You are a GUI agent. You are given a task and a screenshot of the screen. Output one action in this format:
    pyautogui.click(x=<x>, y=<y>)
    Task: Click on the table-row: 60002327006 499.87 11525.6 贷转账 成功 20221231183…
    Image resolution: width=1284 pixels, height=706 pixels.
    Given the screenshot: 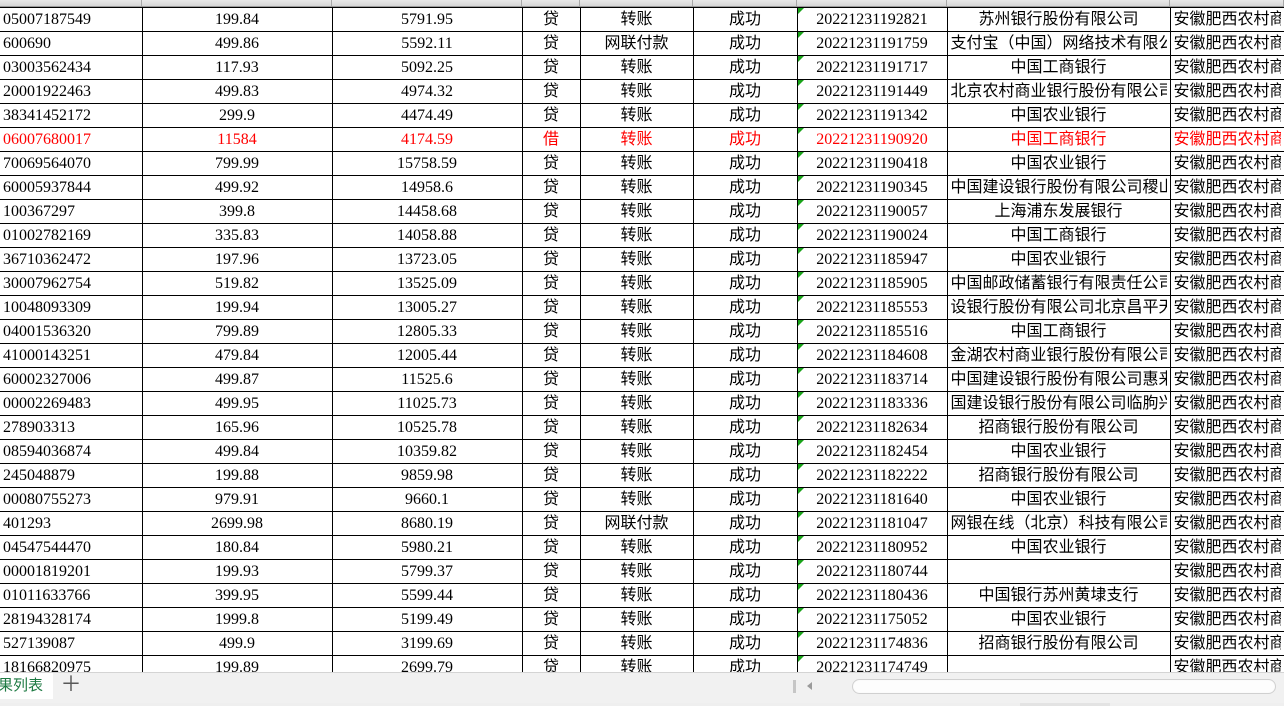 What is the action you would take?
    pyautogui.click(x=642, y=379)
    